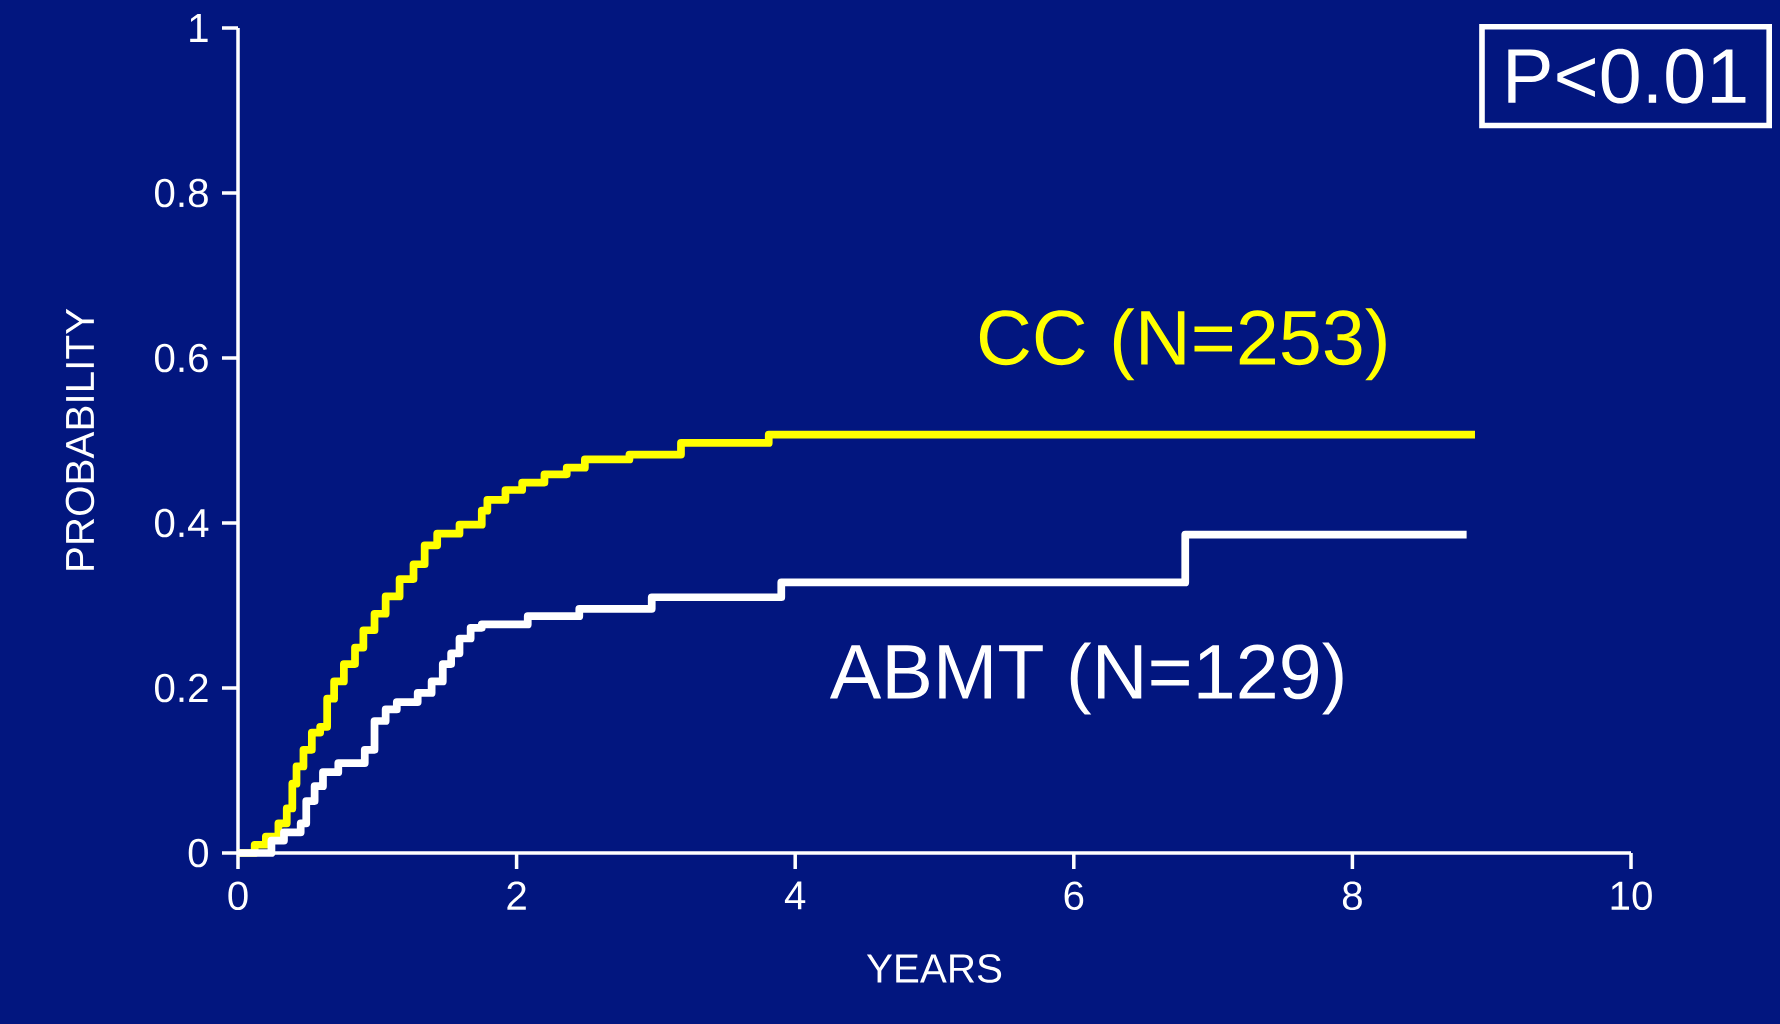 The height and width of the screenshot is (1024, 1780). What do you see at coordinates (795, 895) in the screenshot?
I see `x-tick-label: 4` at bounding box center [795, 895].